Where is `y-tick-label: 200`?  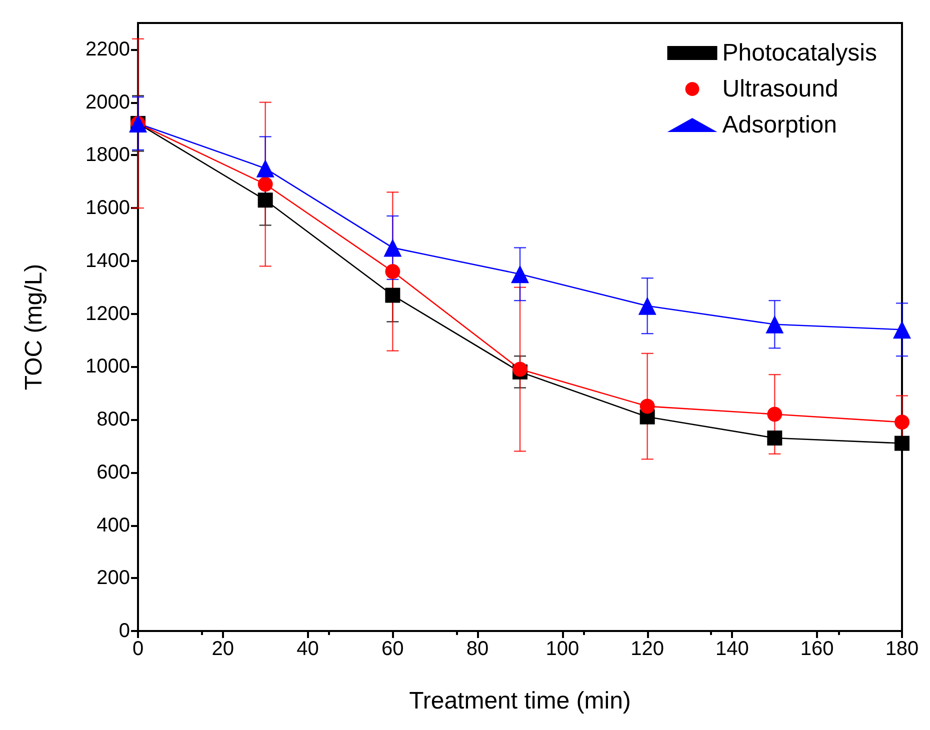 y-tick-label: 200 is located at coordinates (113, 578).